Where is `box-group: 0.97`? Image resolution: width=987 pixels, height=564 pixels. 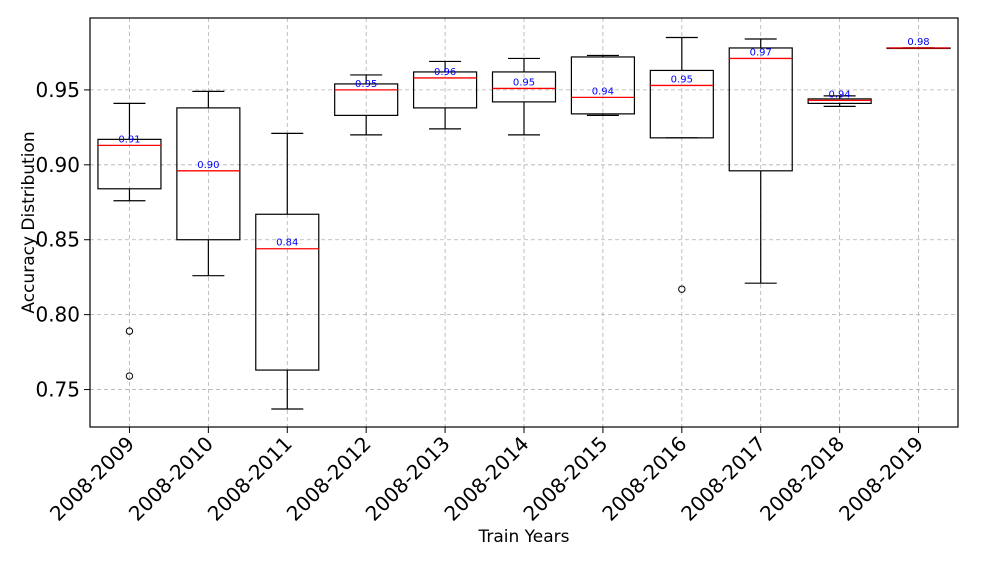 box-group: 0.97 is located at coordinates (760, 161).